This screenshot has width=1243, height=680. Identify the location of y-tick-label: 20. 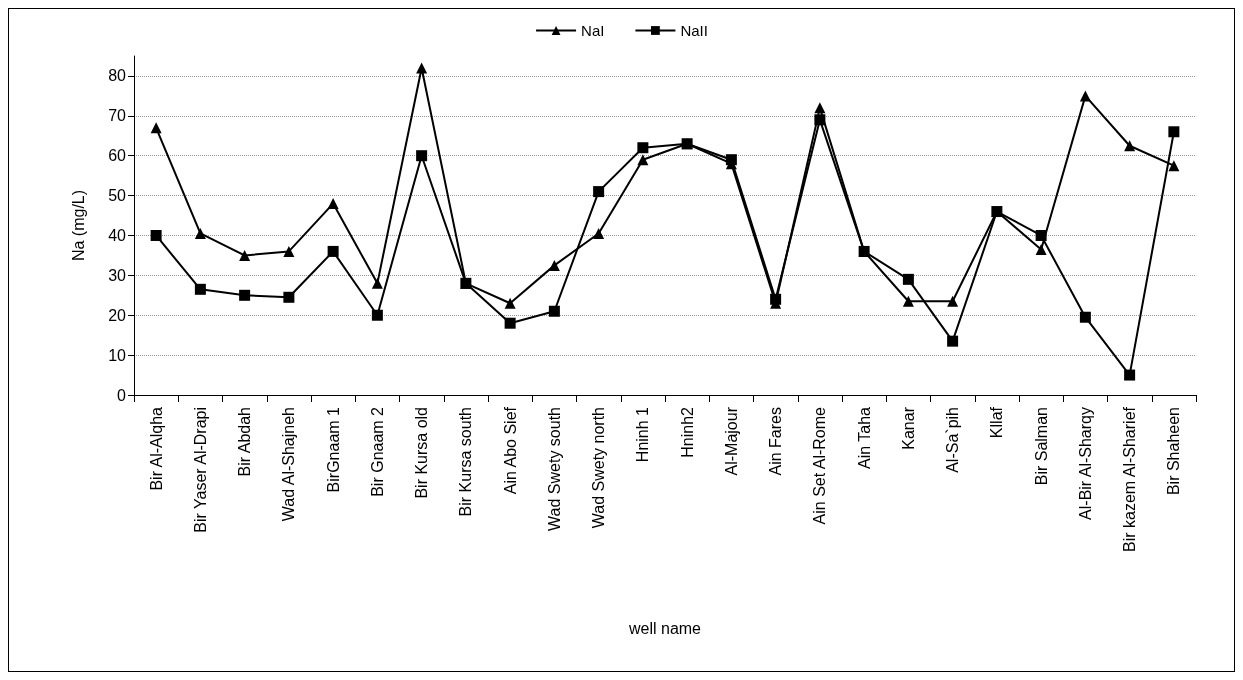
(117, 315).